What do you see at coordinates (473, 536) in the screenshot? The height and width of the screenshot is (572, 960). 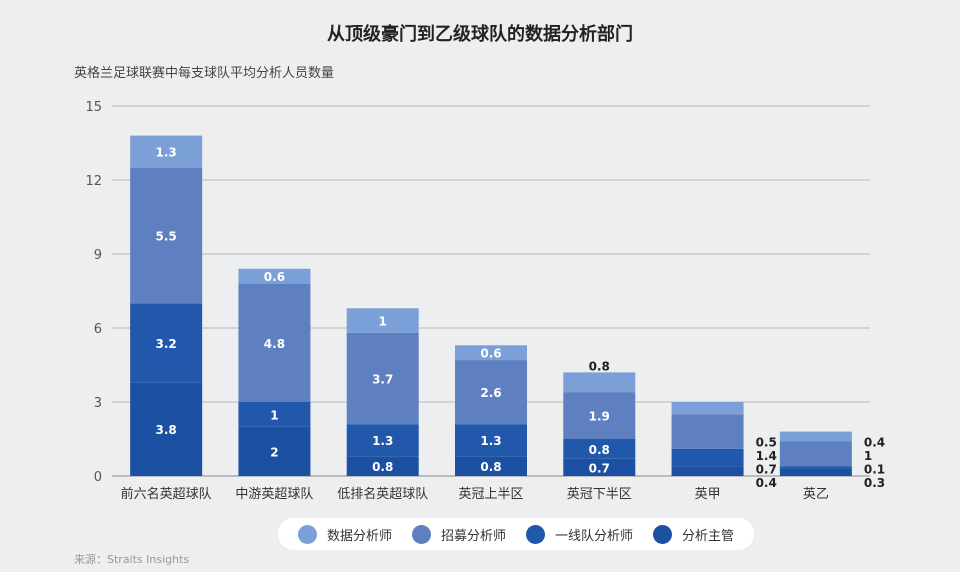 I see `legend-label: 招募分析师` at bounding box center [473, 536].